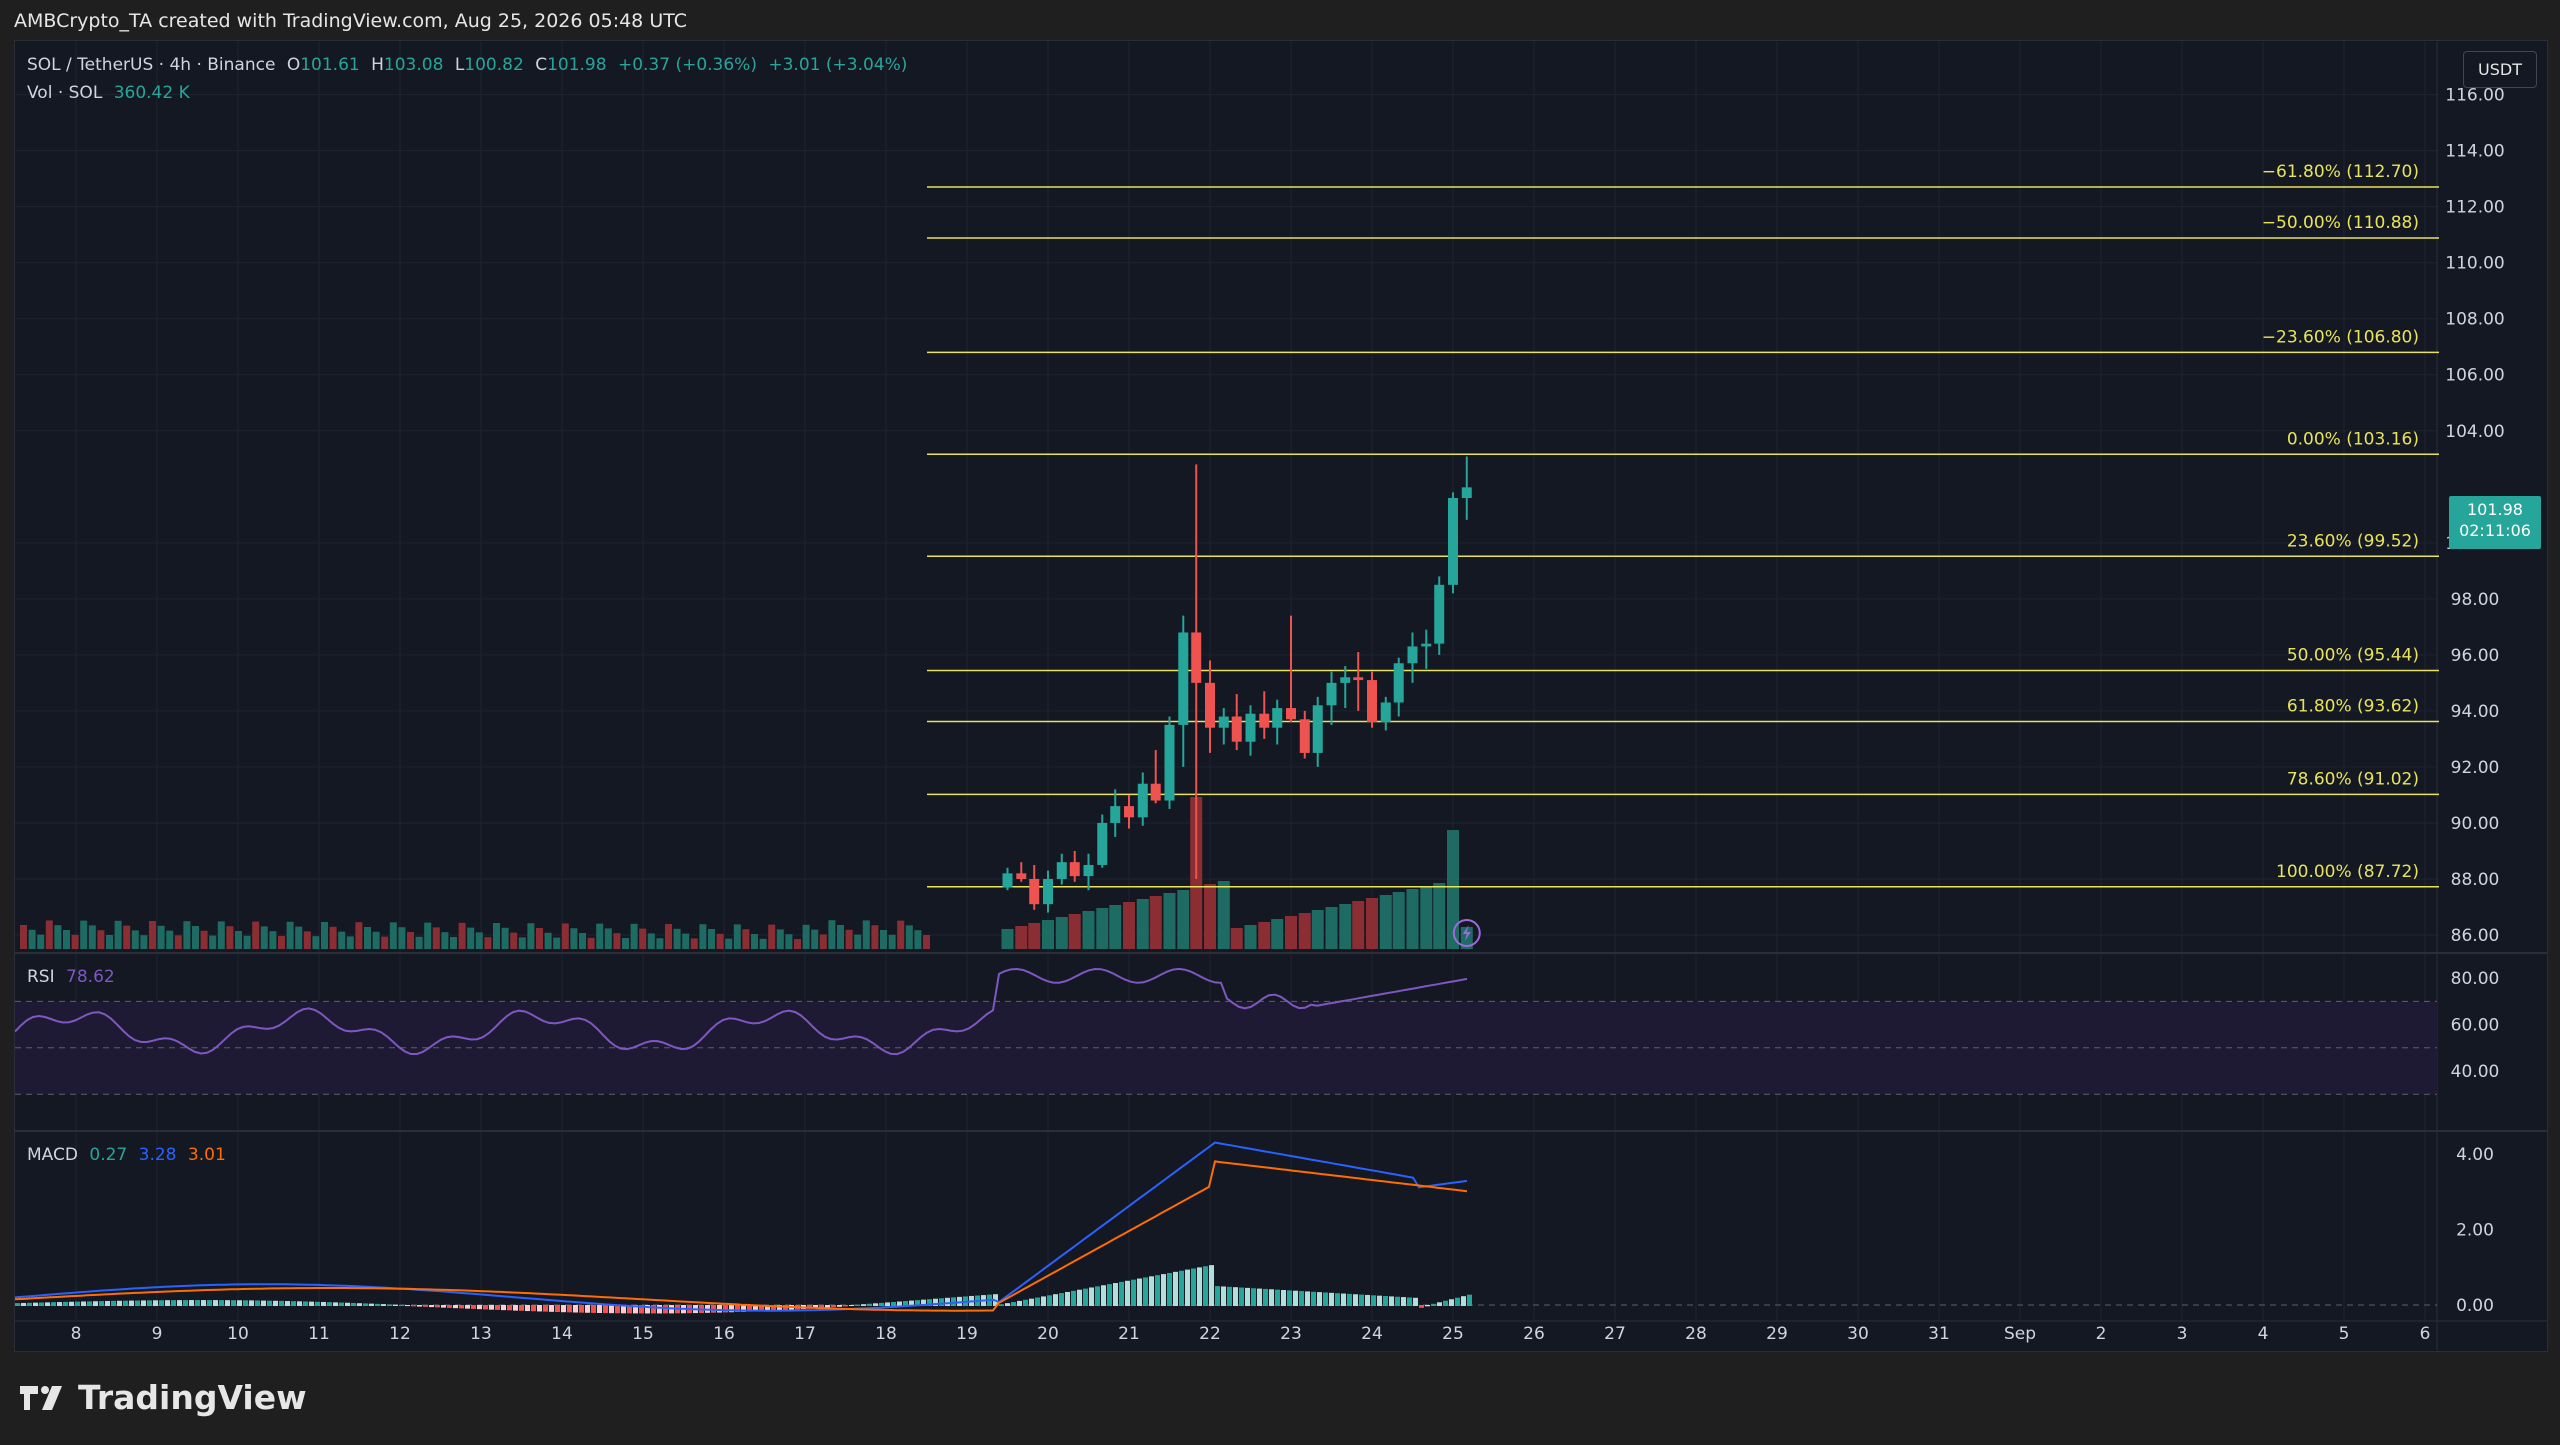  Describe the element at coordinates (2474, 264) in the screenshot. I see `price-tick-label: 110.00` at that location.